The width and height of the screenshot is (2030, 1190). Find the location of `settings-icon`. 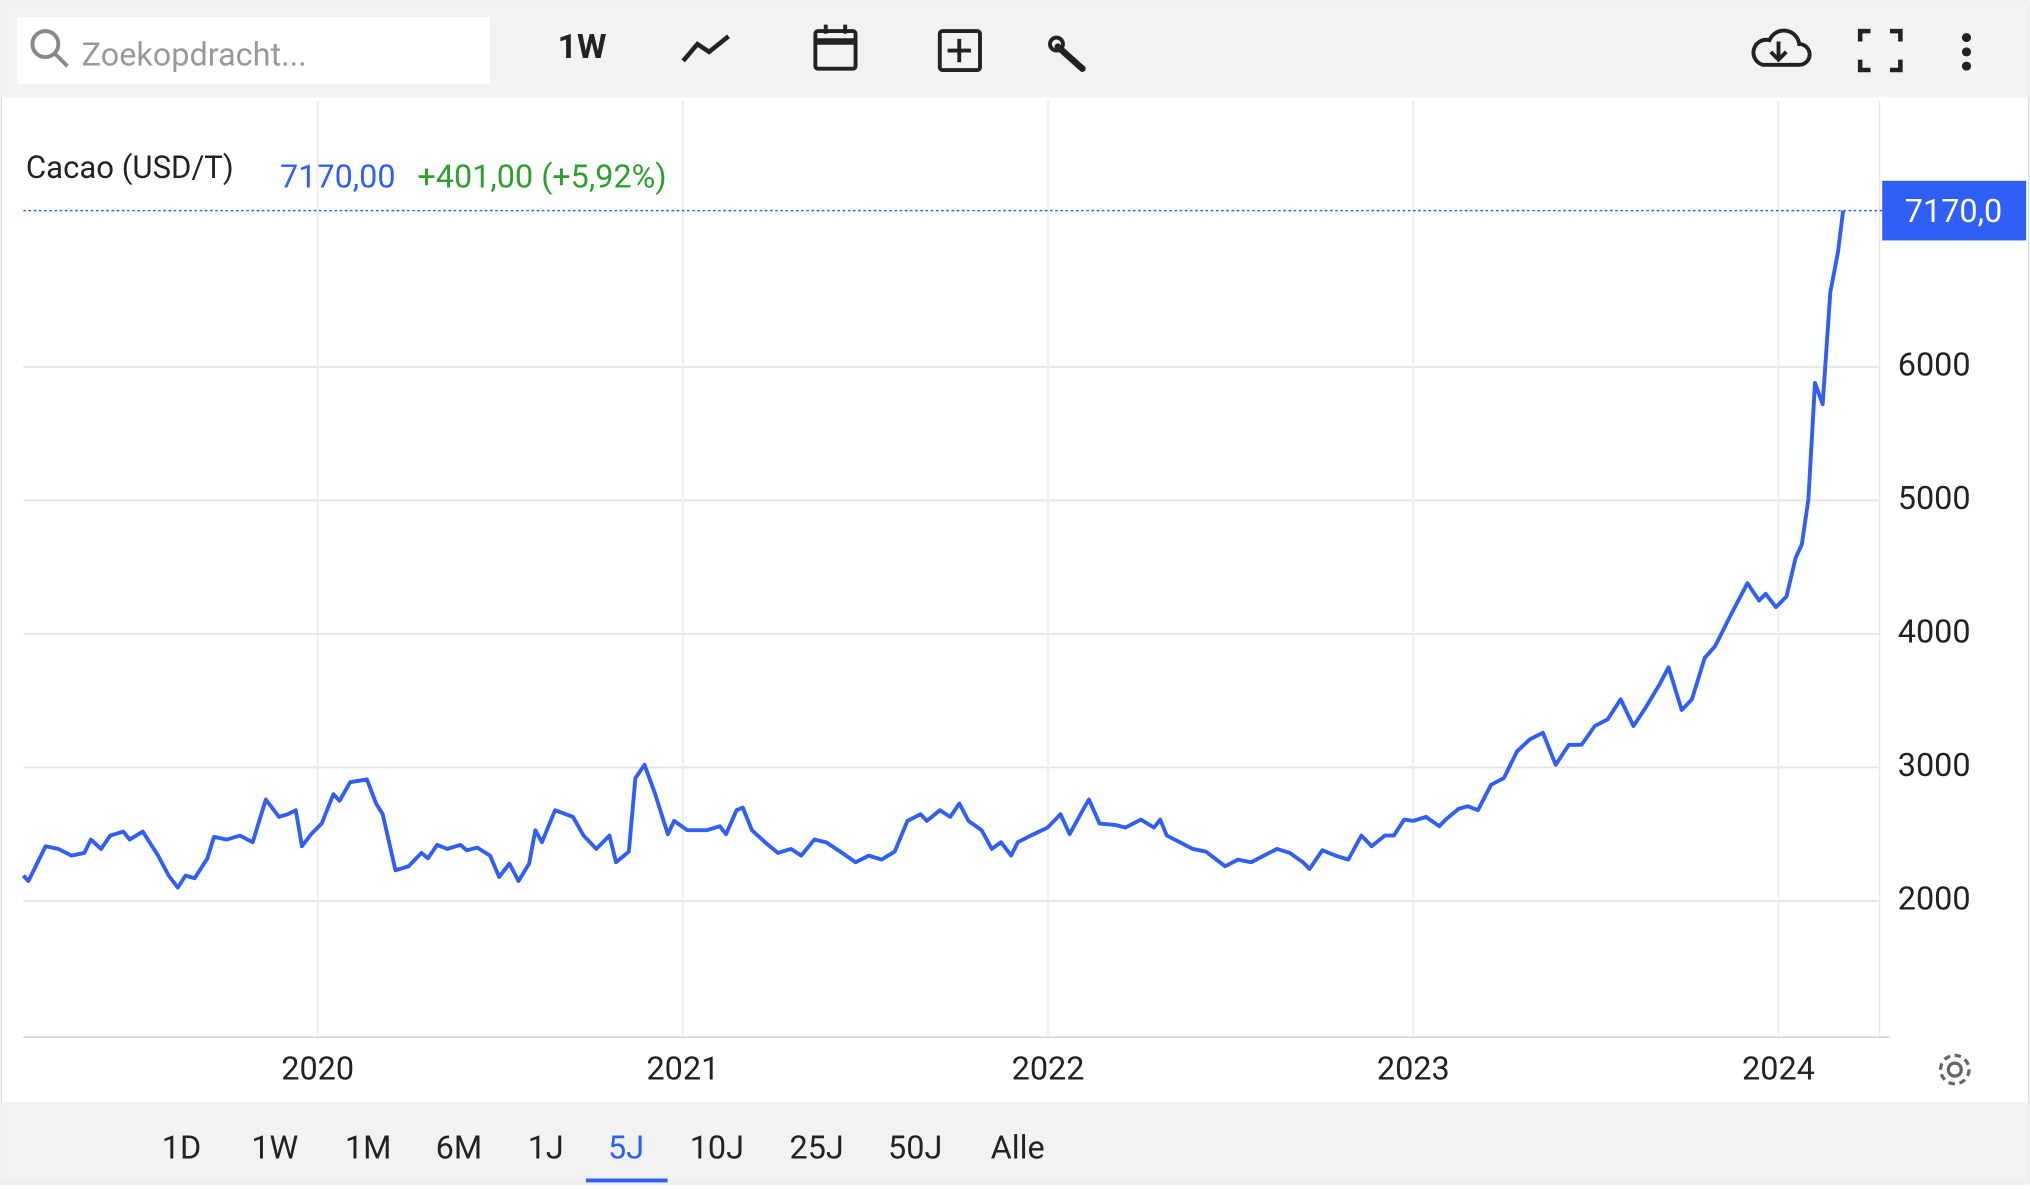

settings-icon is located at coordinates (1954, 1069).